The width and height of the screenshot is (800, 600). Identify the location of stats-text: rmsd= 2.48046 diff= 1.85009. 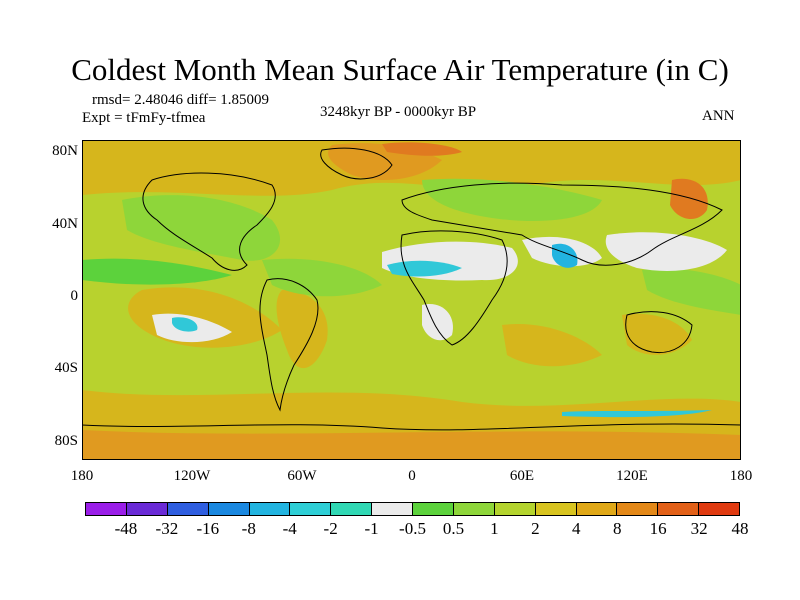
(181, 100).